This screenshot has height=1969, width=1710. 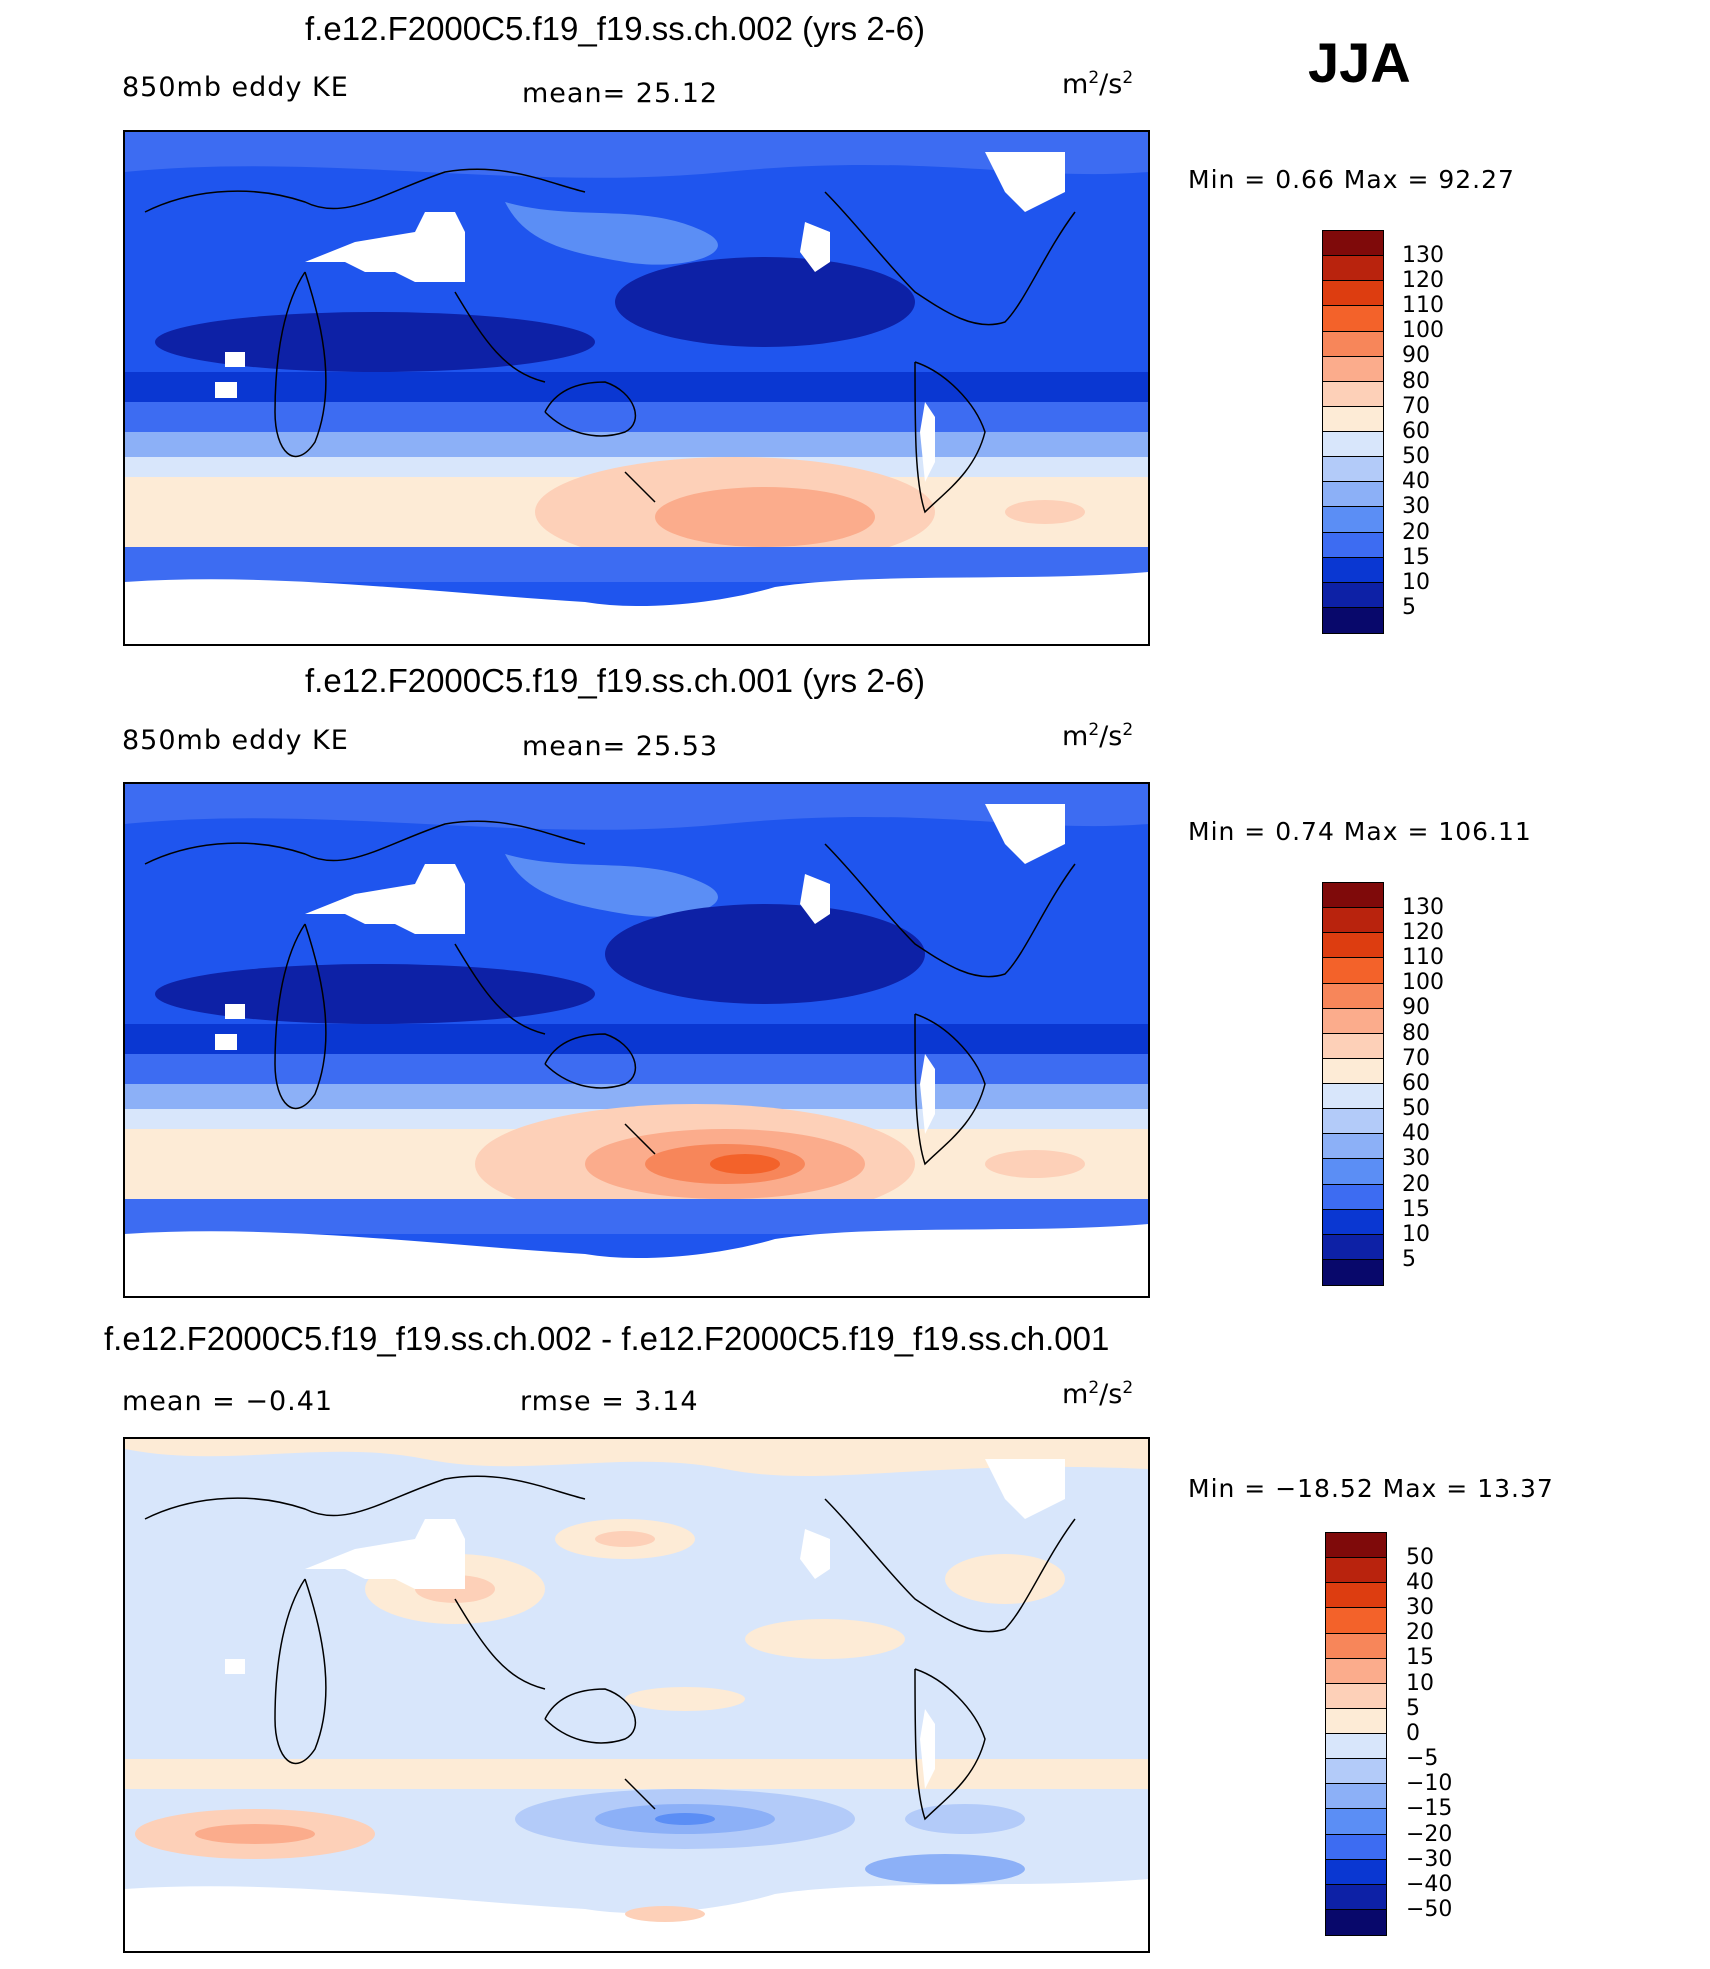 I want to click on panel-1-coastlines, so click(x=610, y=341).